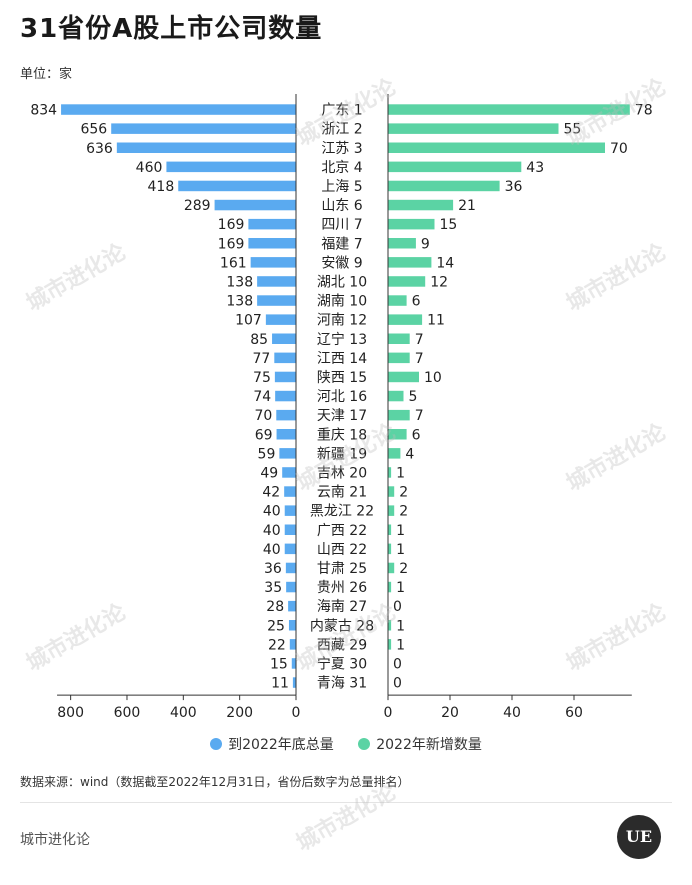 The height and width of the screenshot is (885, 692). What do you see at coordinates (388, 713) in the screenshot?
I see `right-tick-label: 0` at bounding box center [388, 713].